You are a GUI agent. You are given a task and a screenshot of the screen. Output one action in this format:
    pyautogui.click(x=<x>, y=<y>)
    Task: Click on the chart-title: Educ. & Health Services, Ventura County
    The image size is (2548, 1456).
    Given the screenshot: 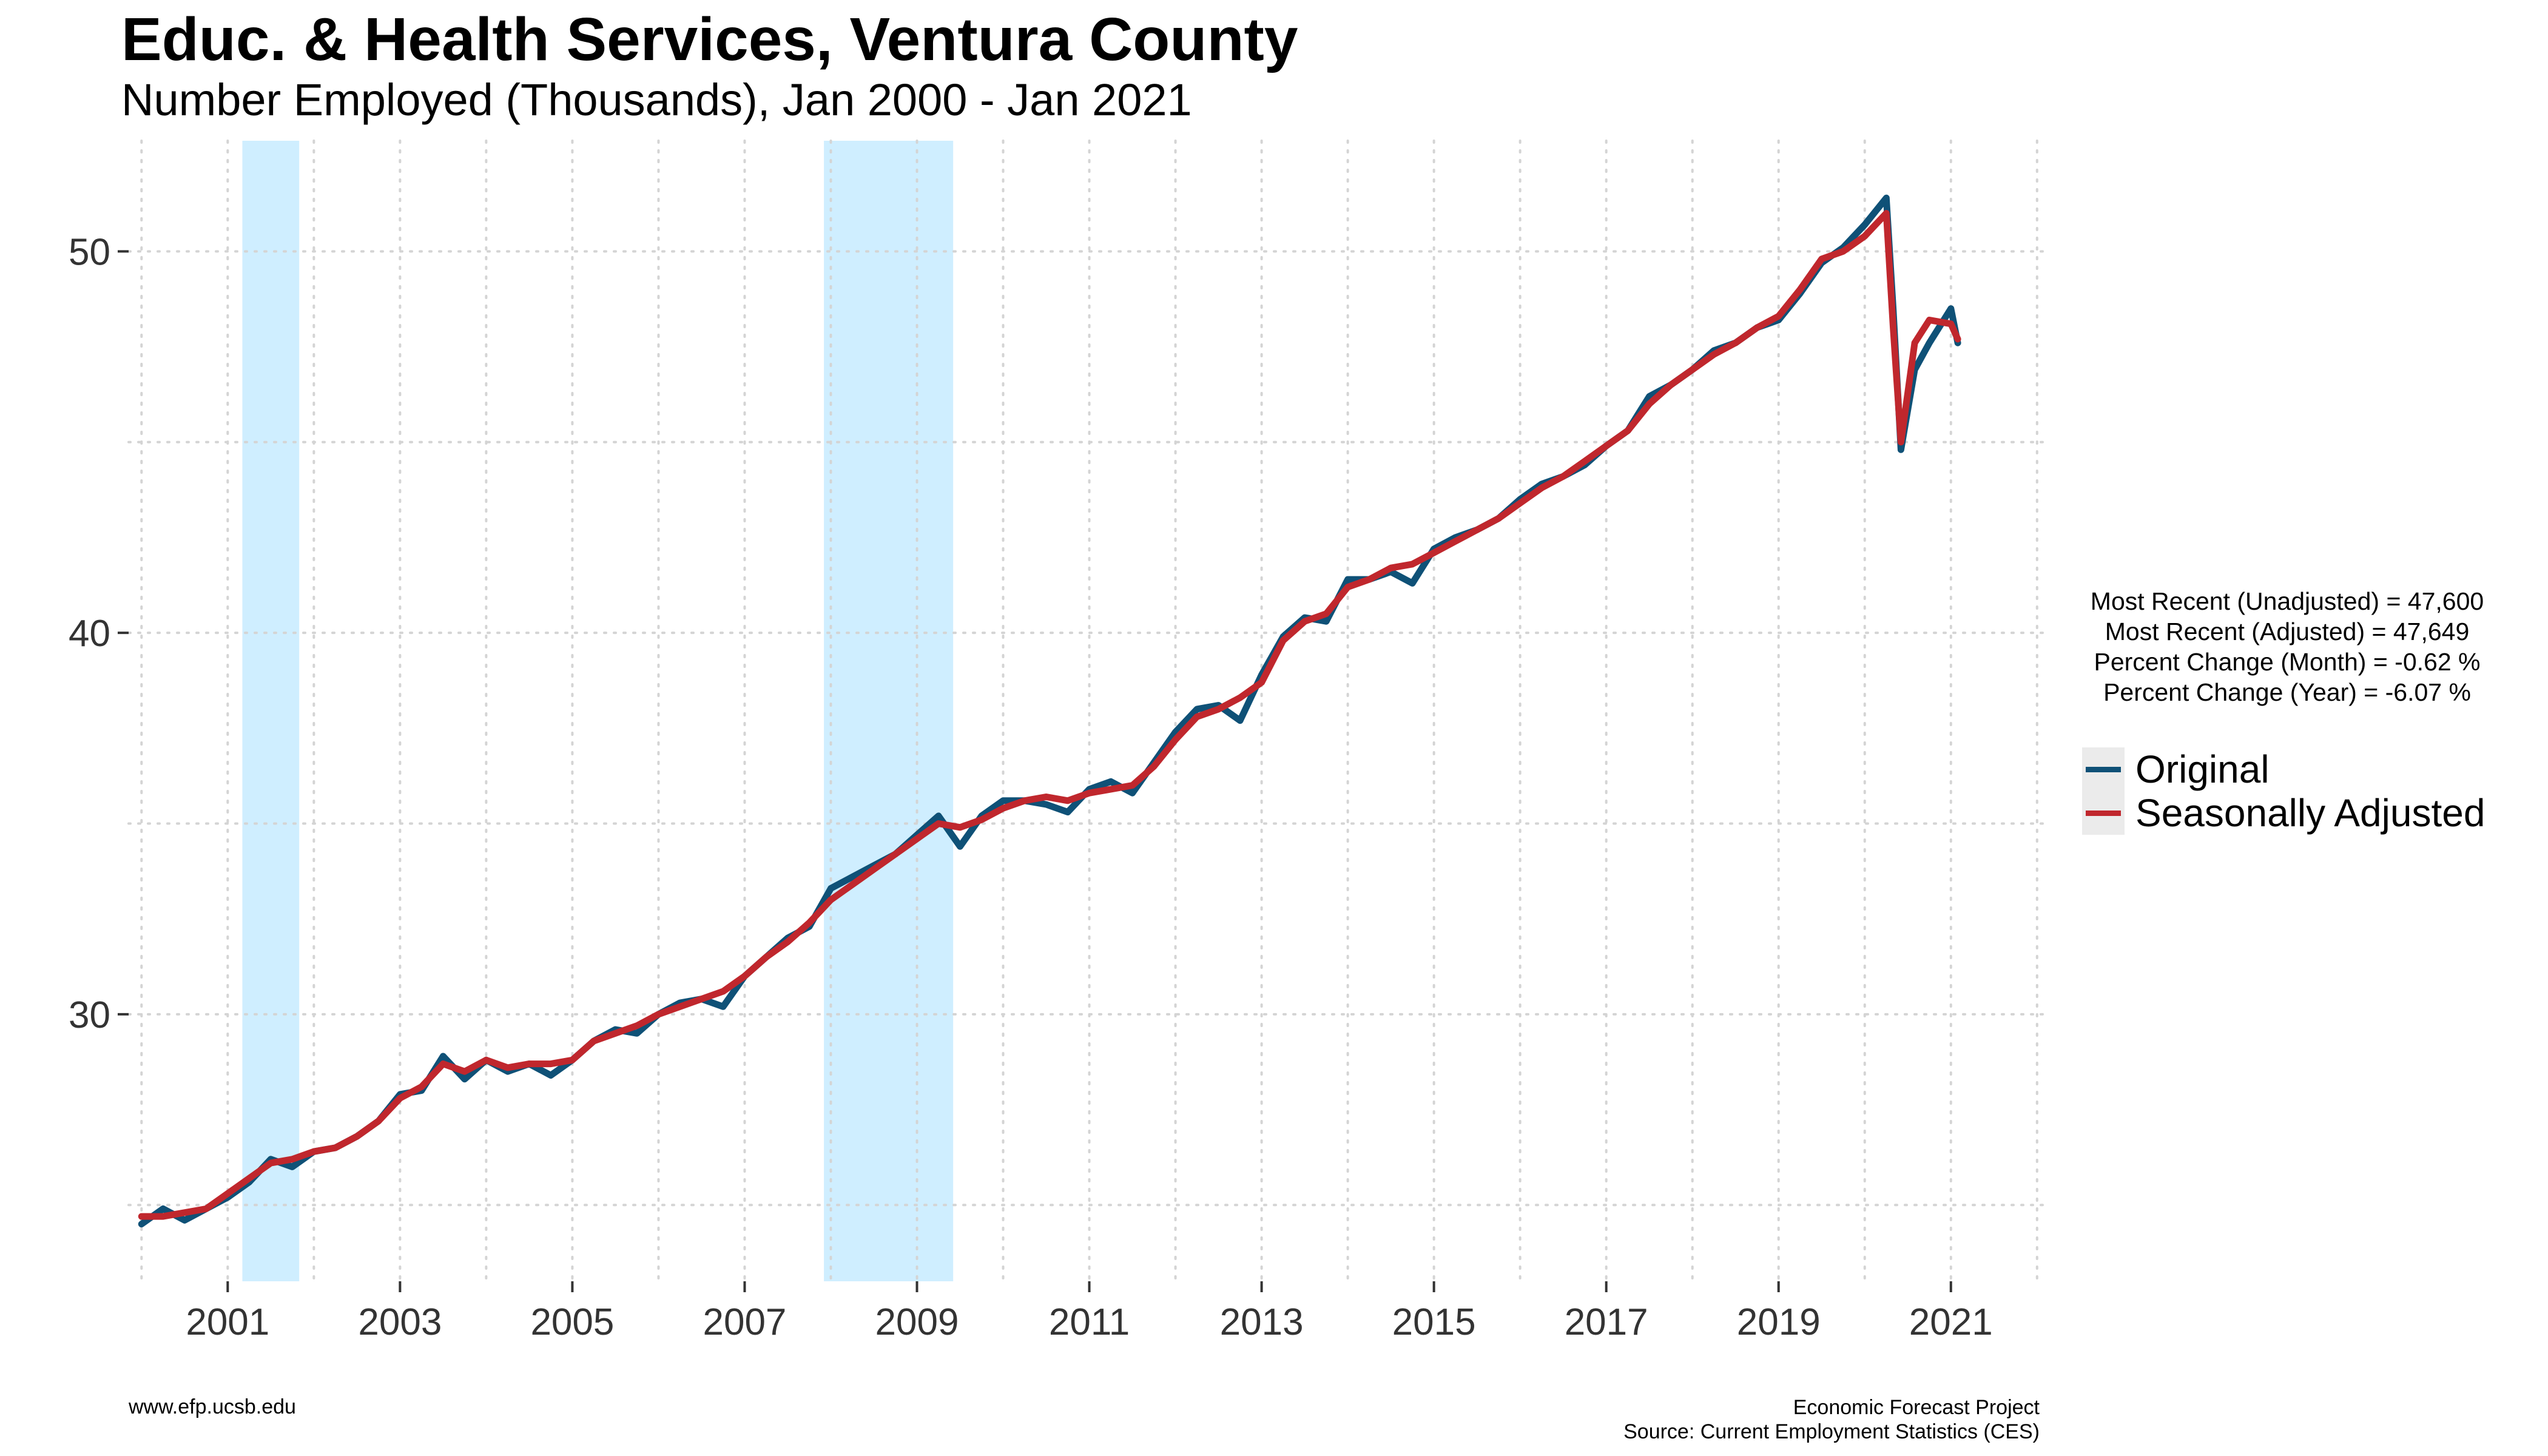 What is the action you would take?
    pyautogui.click(x=709, y=39)
    